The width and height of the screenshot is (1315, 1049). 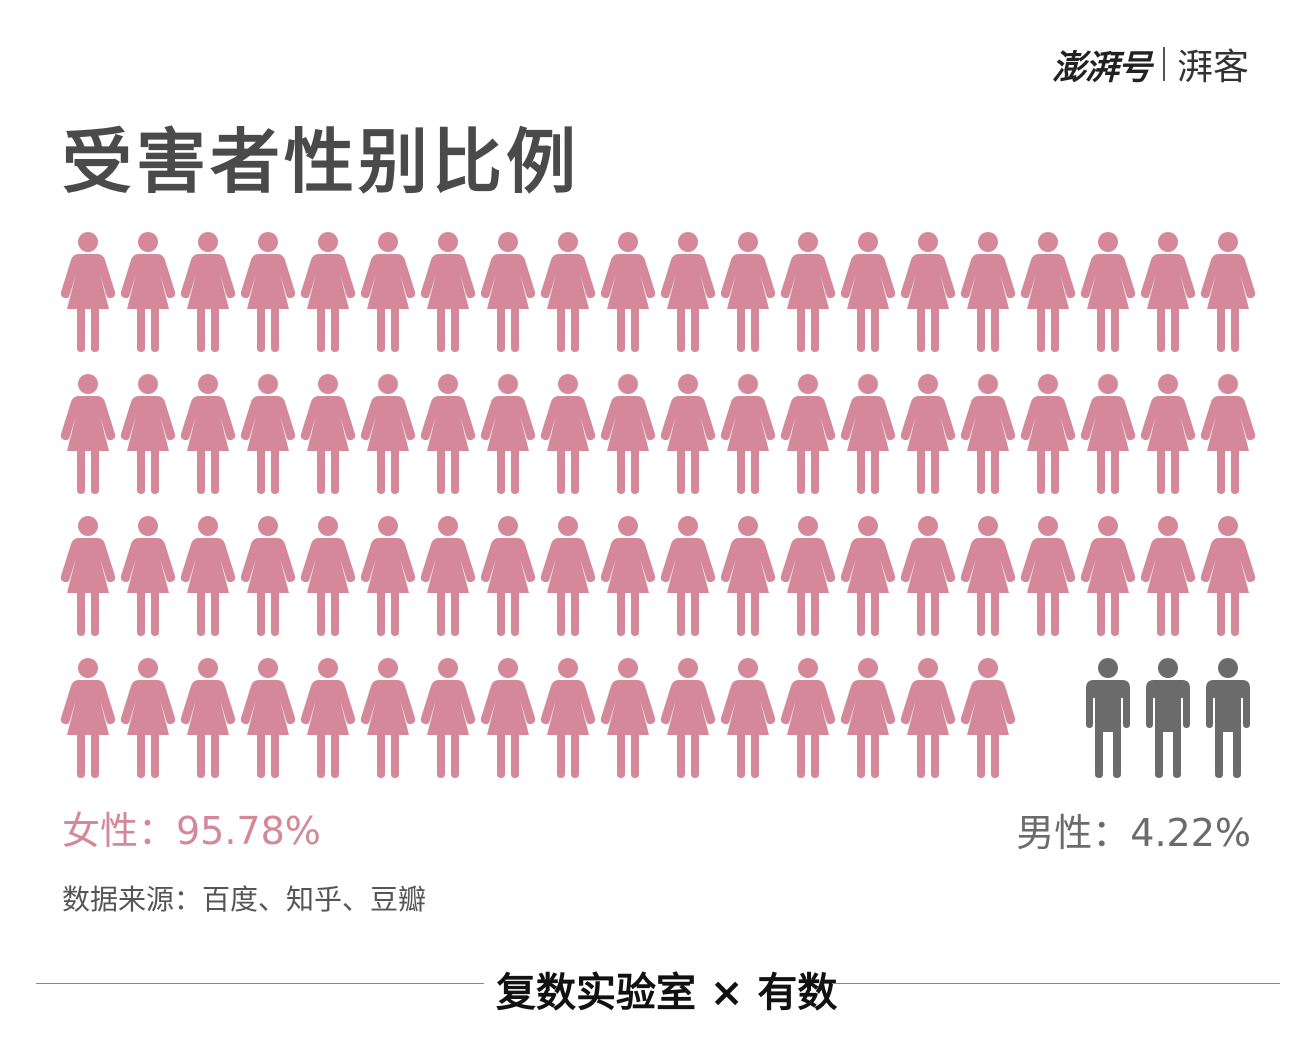 What do you see at coordinates (321, 162) in the screenshot?
I see `chart-title: 受害者性别比例` at bounding box center [321, 162].